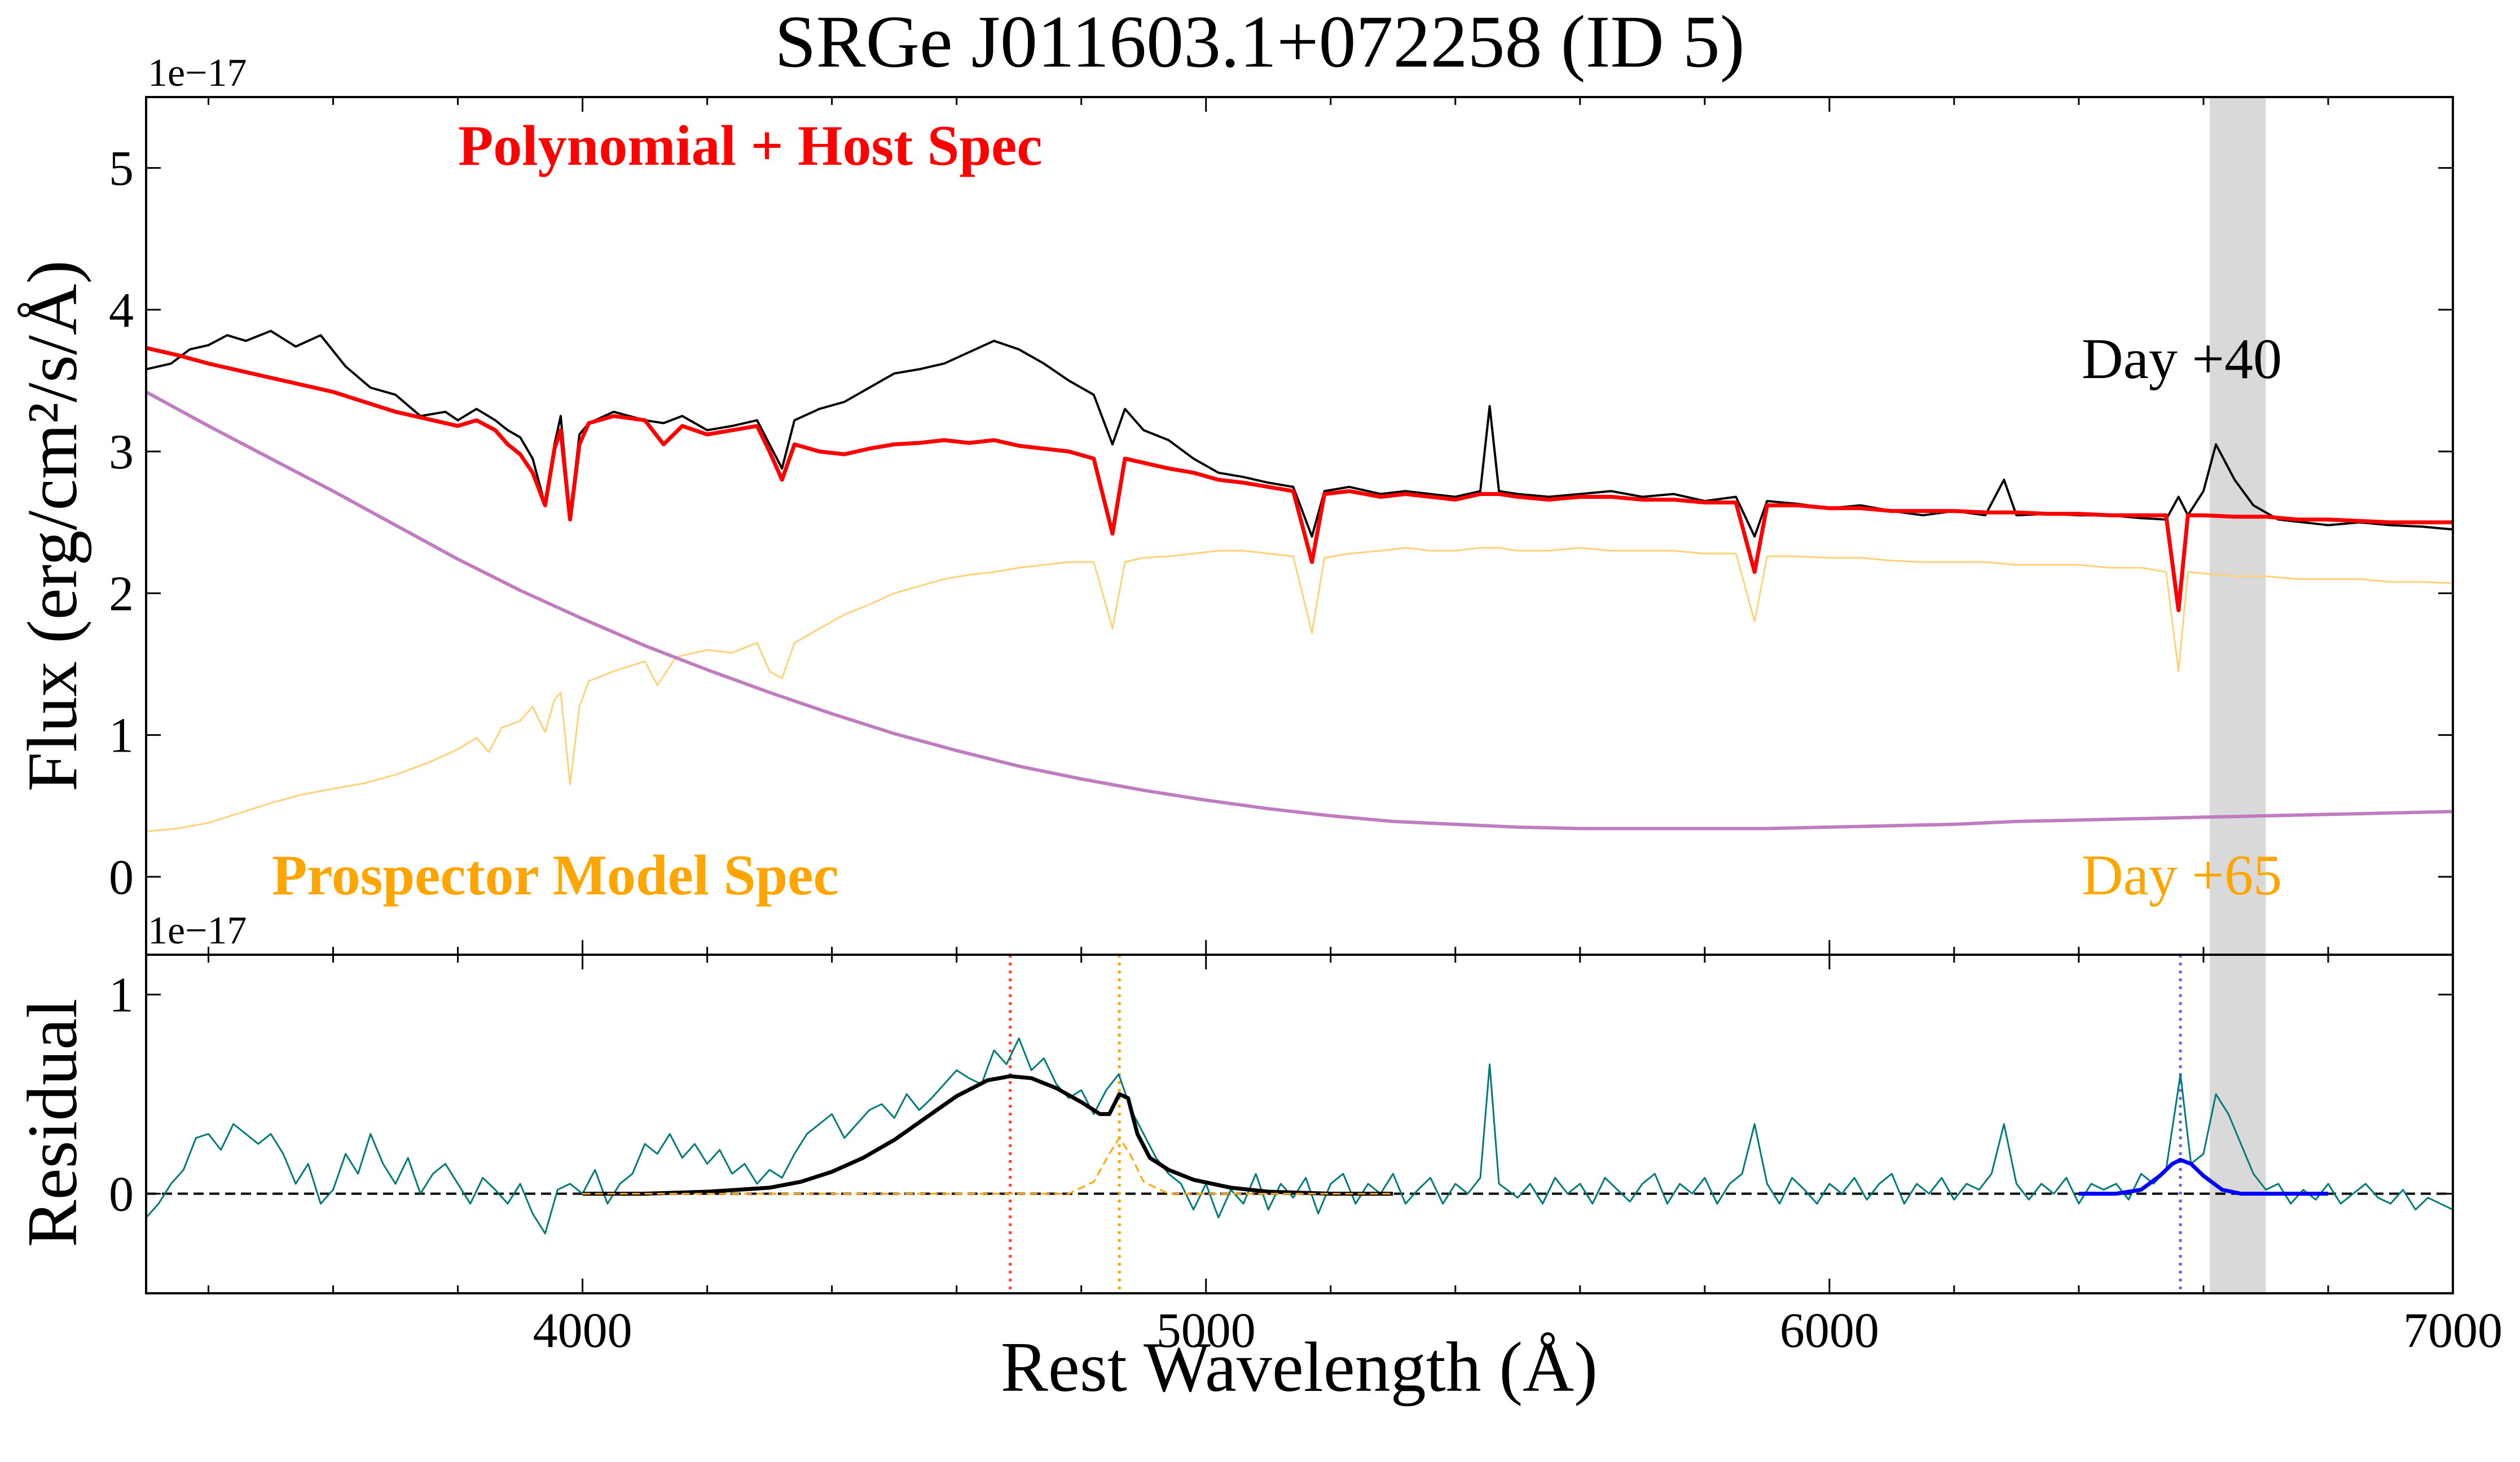 The height and width of the screenshot is (1462, 2520). I want to click on annotation-prospector-model: Prospector Model Spec, so click(555, 876).